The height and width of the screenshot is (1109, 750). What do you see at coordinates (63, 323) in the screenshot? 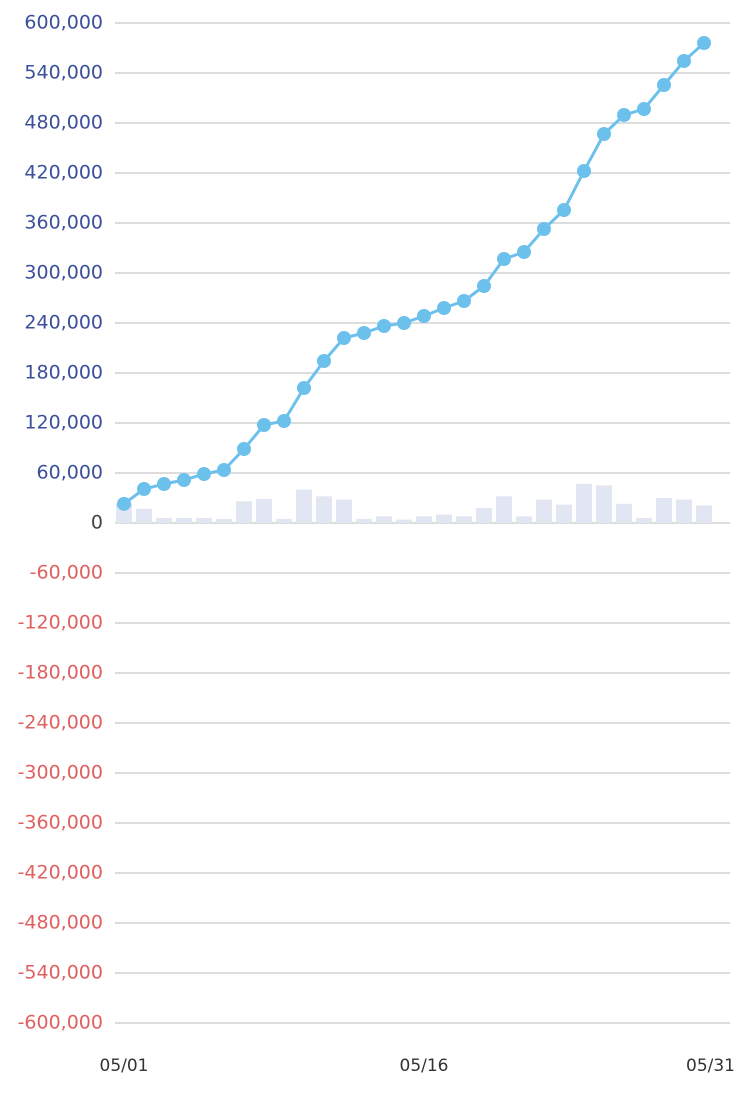
I see `y-tick-label: 240,000` at bounding box center [63, 323].